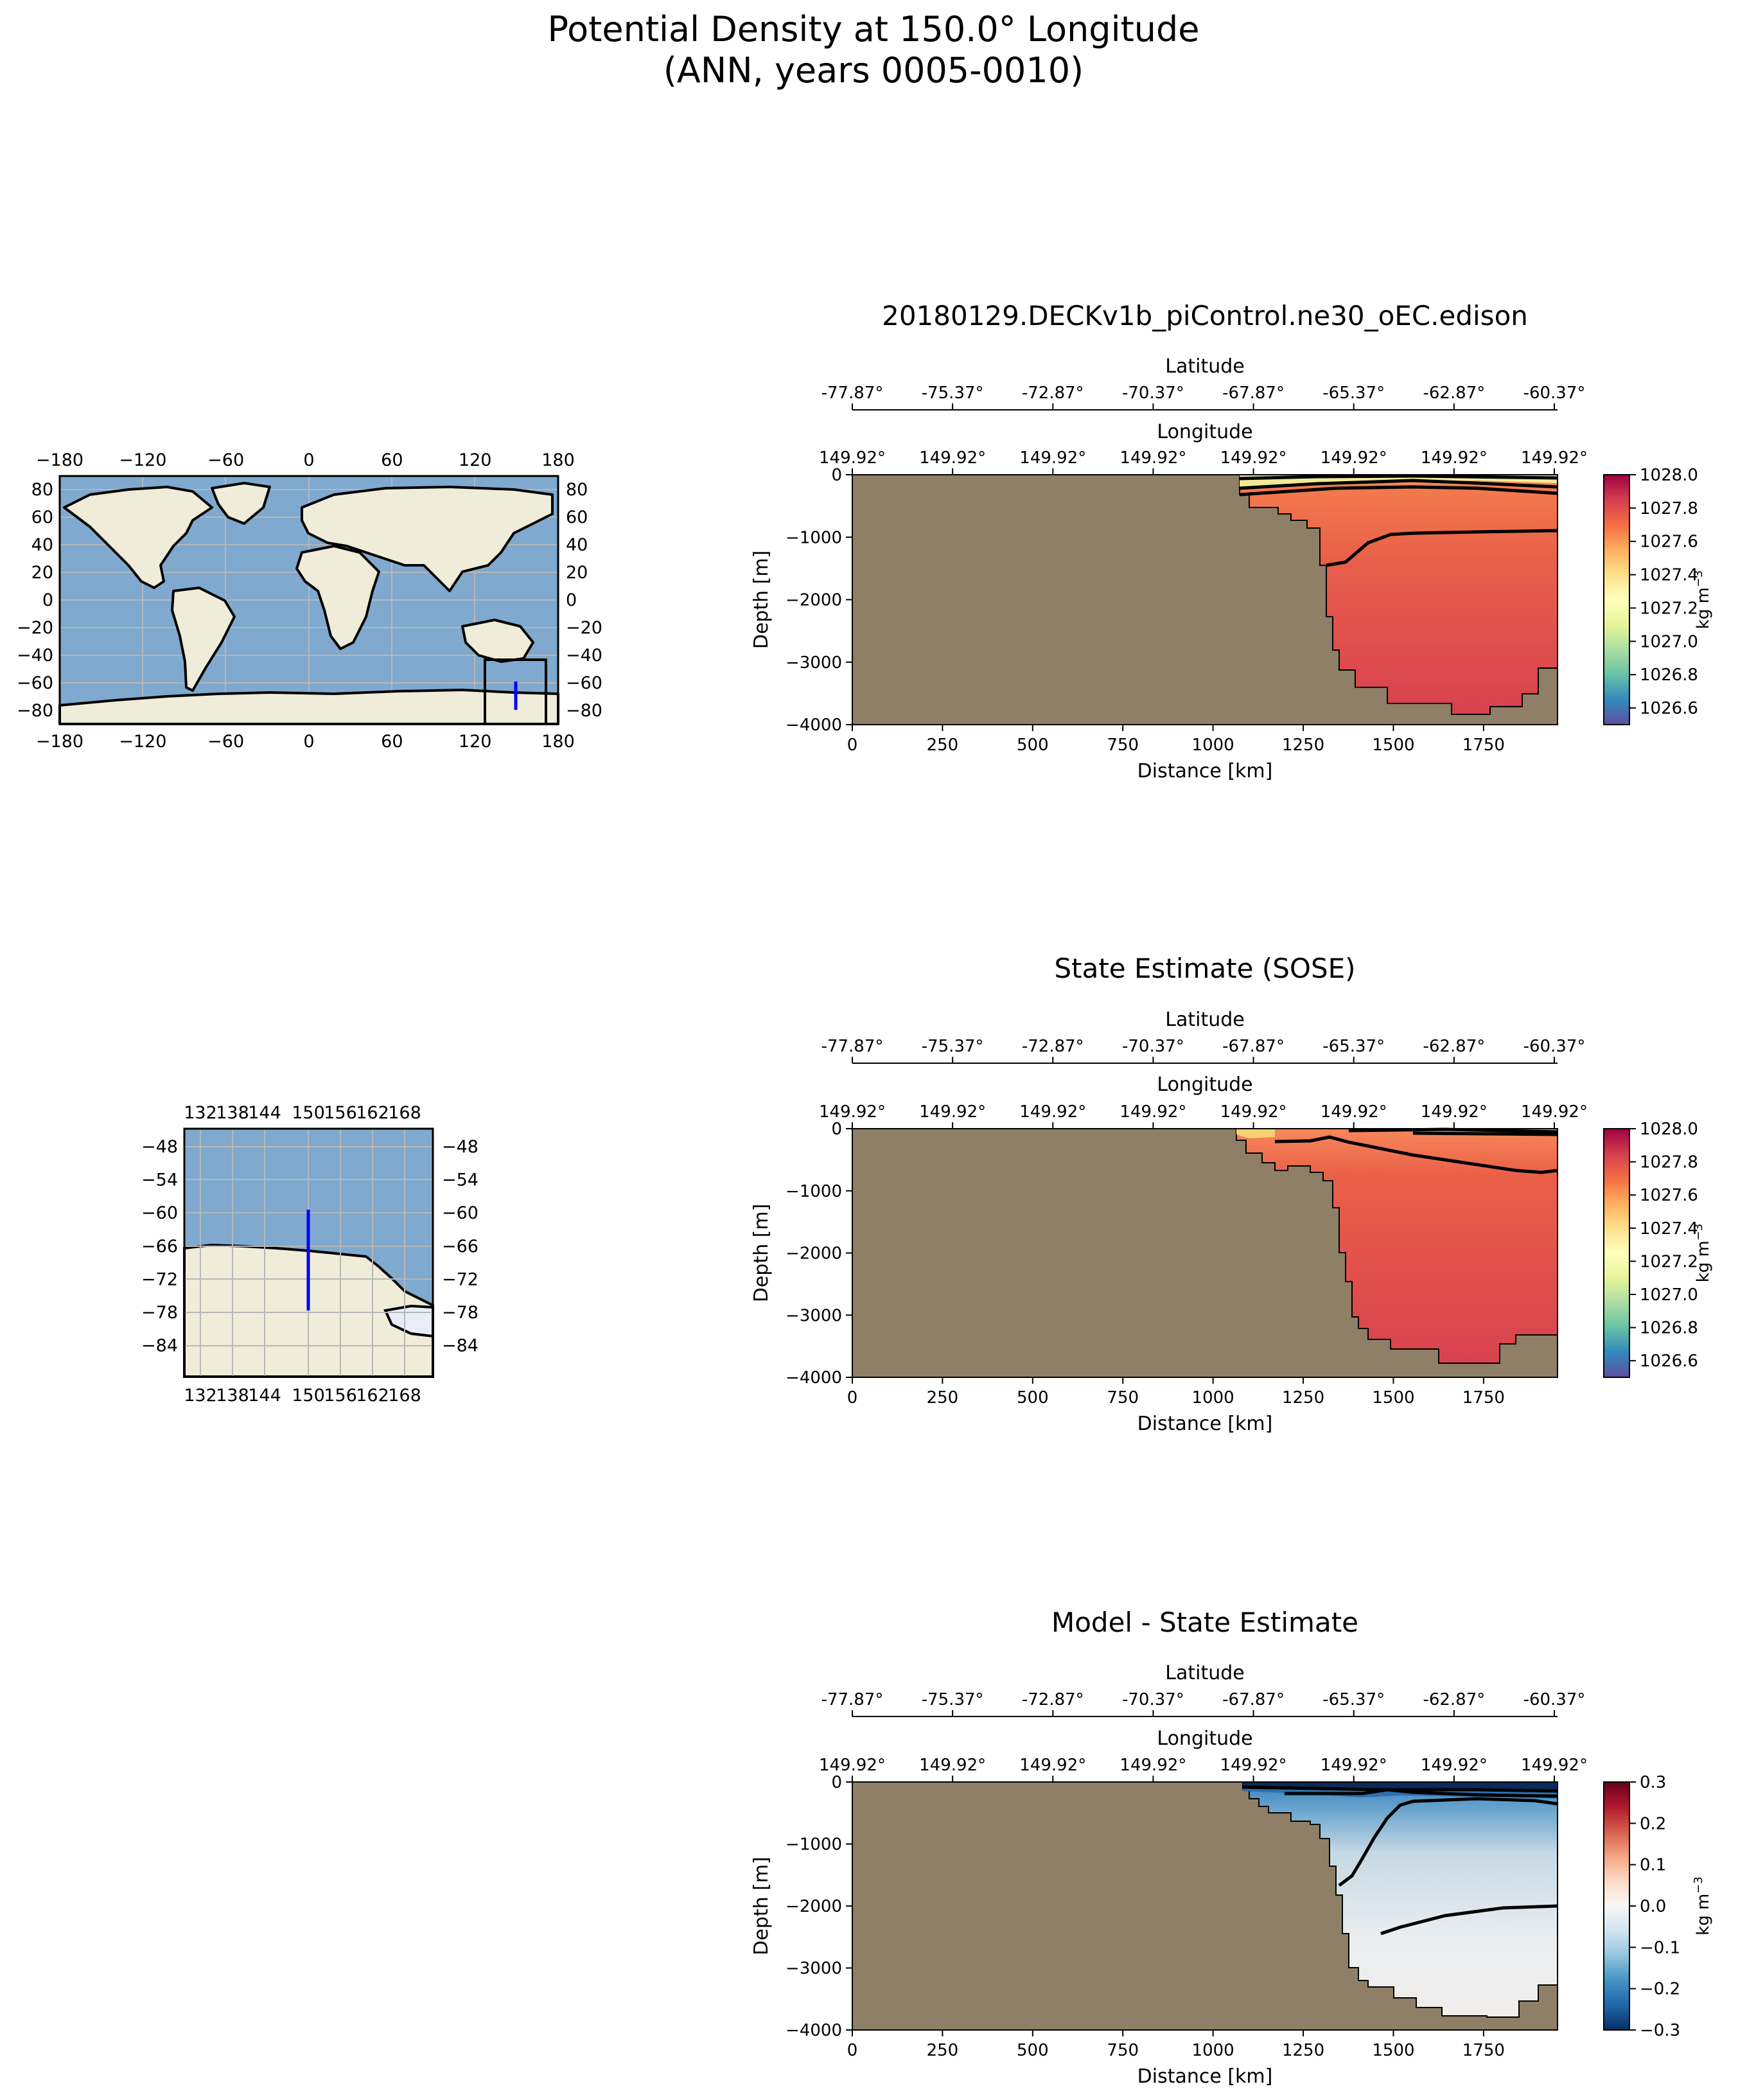 The width and height of the screenshot is (1747, 2100). I want to click on panel-sose, so click(1205, 1252).